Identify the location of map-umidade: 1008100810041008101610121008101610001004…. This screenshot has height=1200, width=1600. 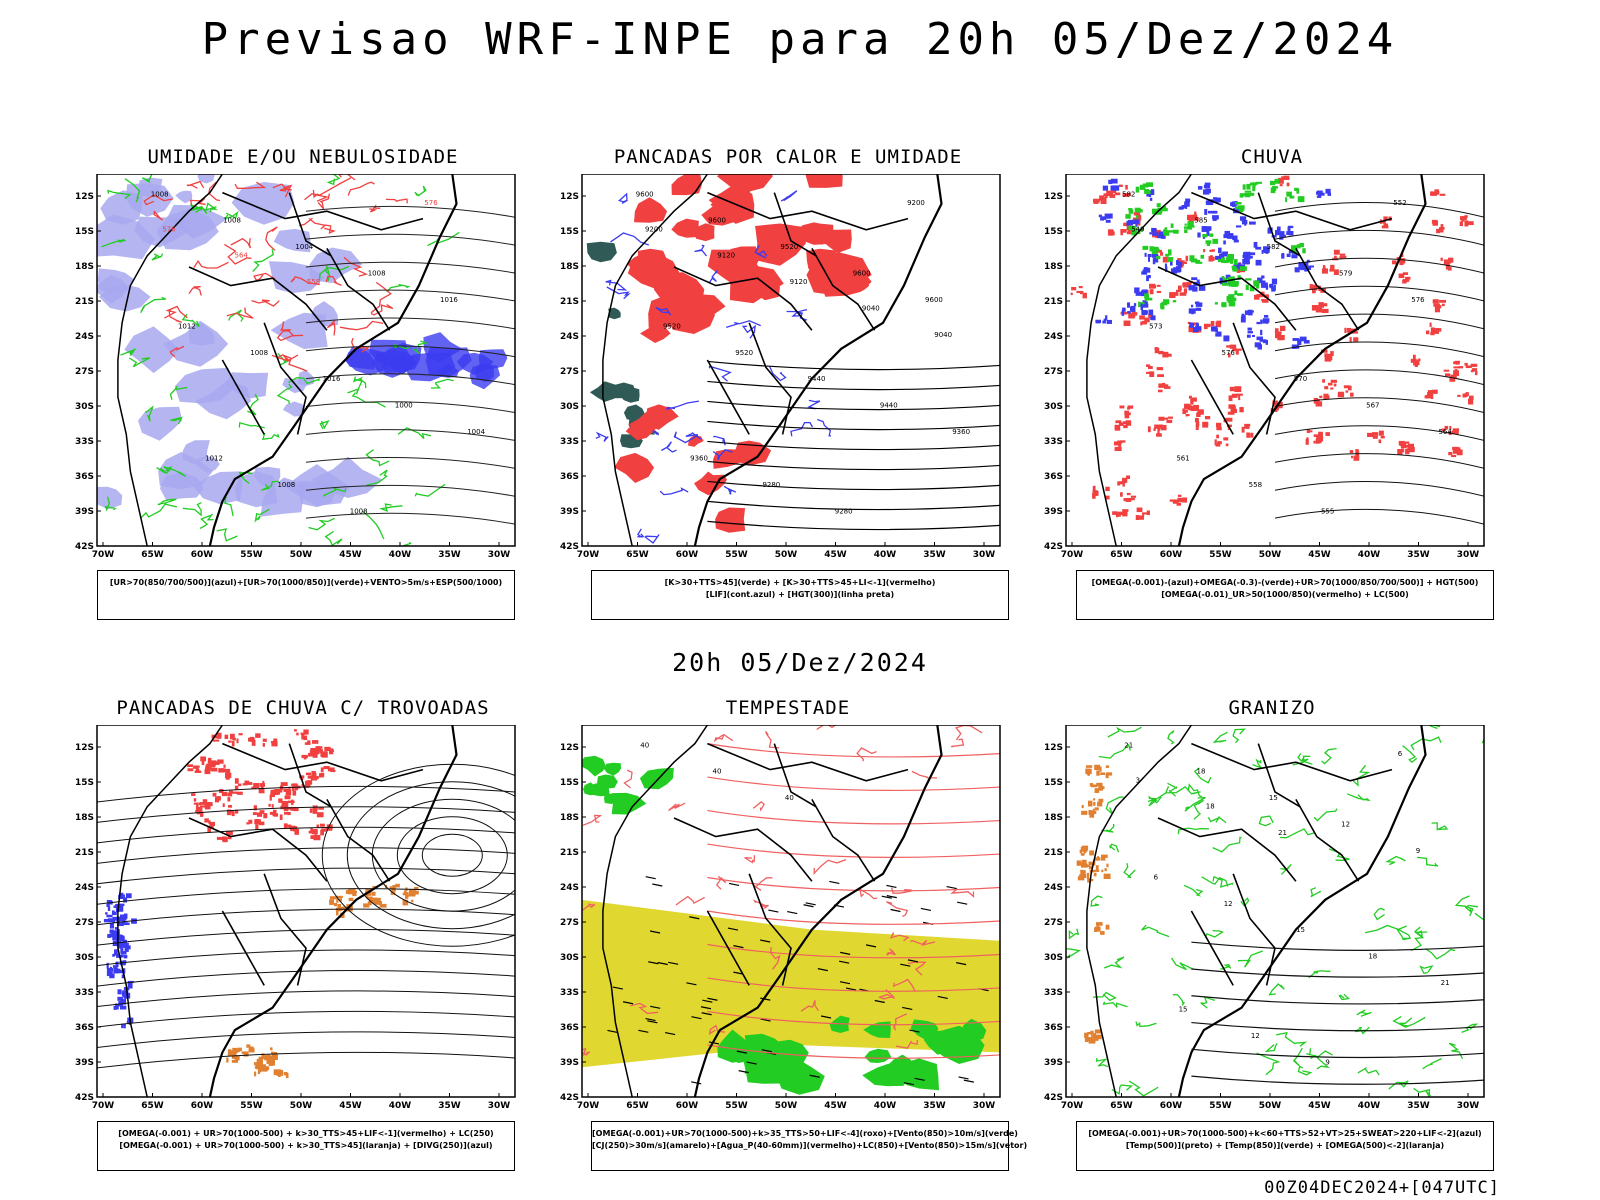
(303, 379).